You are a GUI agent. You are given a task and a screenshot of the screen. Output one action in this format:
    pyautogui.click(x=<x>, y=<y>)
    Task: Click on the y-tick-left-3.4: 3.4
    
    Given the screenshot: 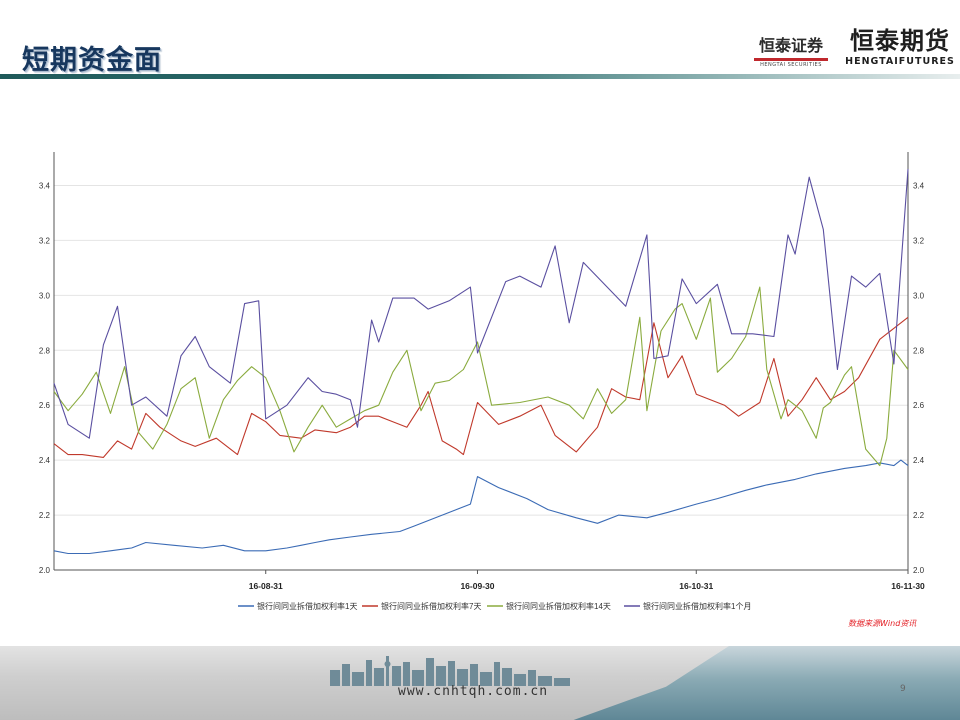 What is the action you would take?
    pyautogui.click(x=45, y=185)
    